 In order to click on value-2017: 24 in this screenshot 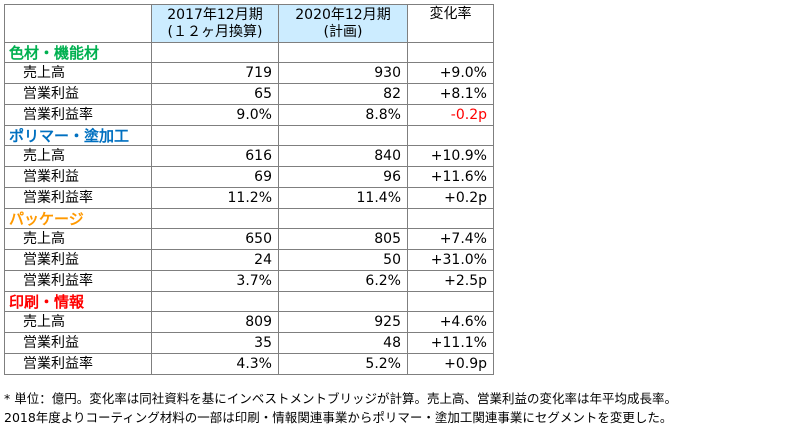, I will do `click(215, 260)`.